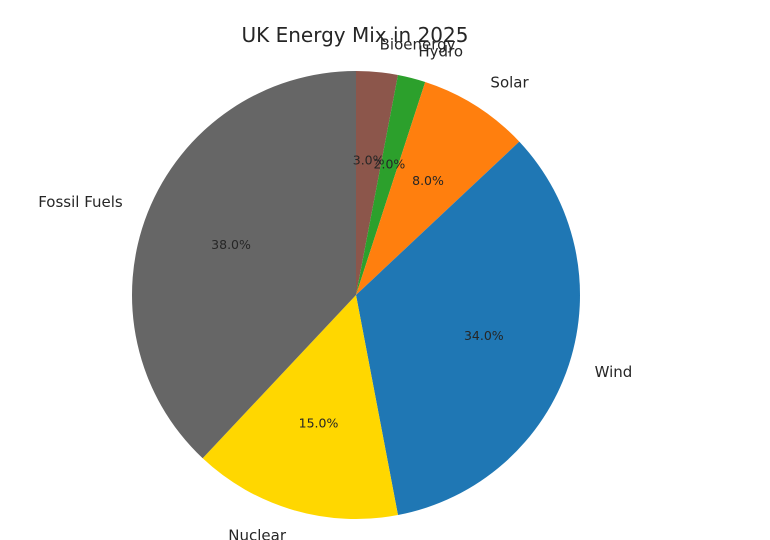 The width and height of the screenshot is (770, 540). Describe the element at coordinates (257, 533) in the screenshot. I see `slice-label-nuclear: Nuclear` at that location.